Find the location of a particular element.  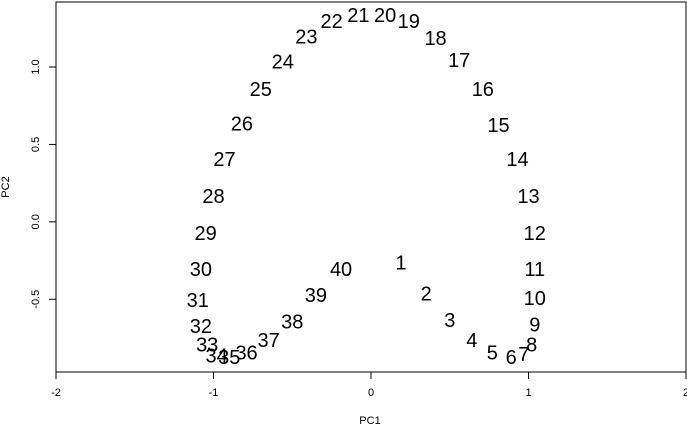

x-tick-label: -2 is located at coordinates (56, 393).